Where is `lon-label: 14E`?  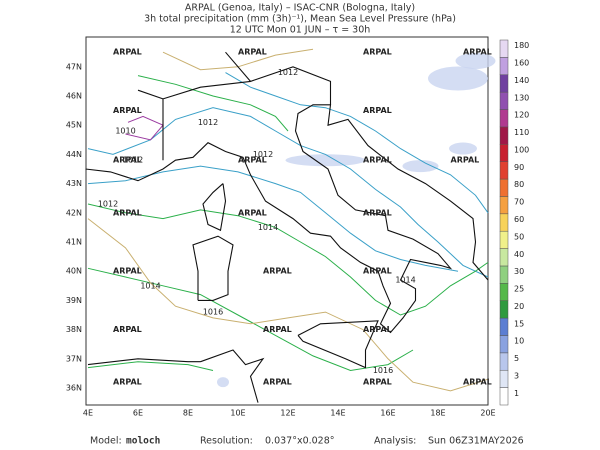 lon-label: 14E is located at coordinates (337, 413).